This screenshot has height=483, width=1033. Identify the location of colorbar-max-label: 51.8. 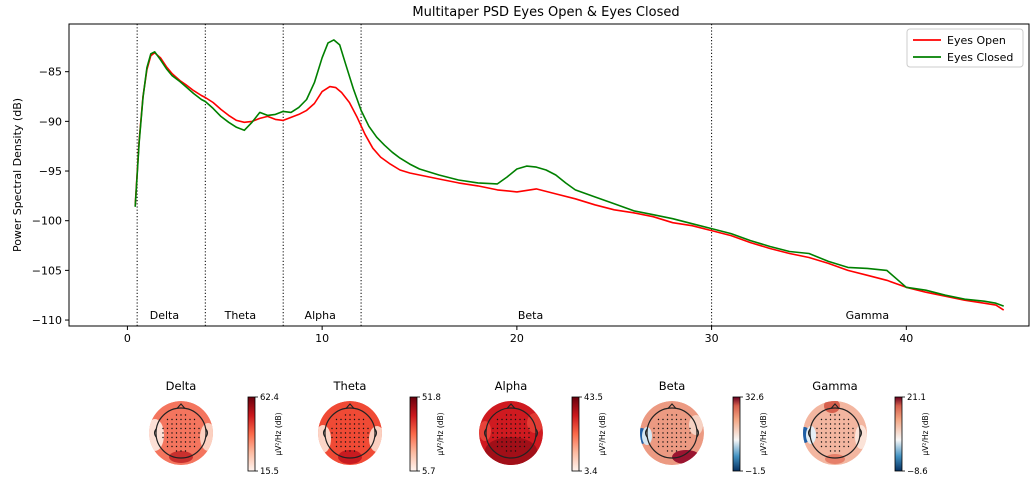
(431, 398).